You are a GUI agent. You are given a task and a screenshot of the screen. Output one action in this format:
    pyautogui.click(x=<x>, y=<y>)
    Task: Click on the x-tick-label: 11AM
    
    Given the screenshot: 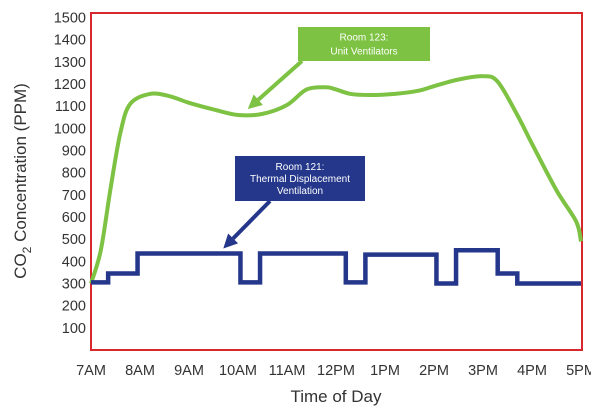 What is the action you would take?
    pyautogui.click(x=287, y=371)
    